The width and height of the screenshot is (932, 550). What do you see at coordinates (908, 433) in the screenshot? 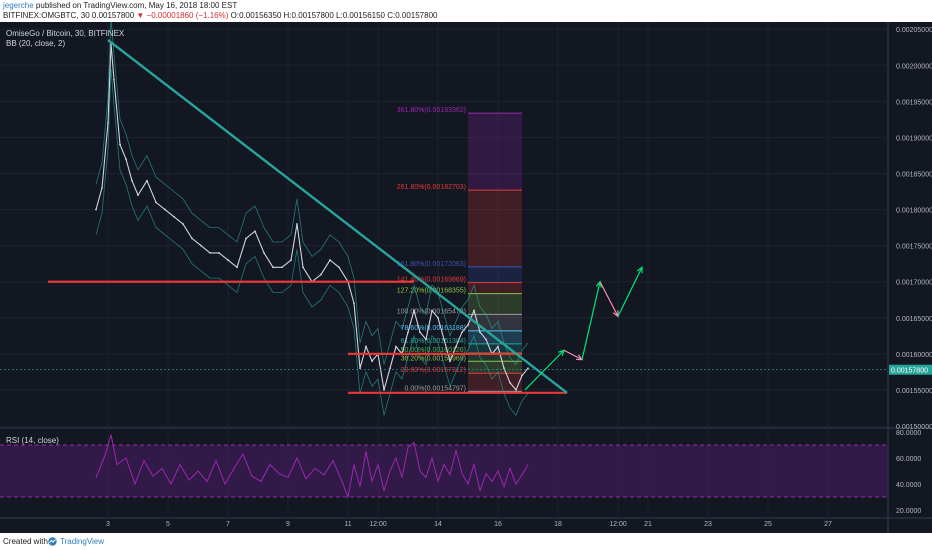
I see `rsi-tick-label: 80.0000` at bounding box center [908, 433].